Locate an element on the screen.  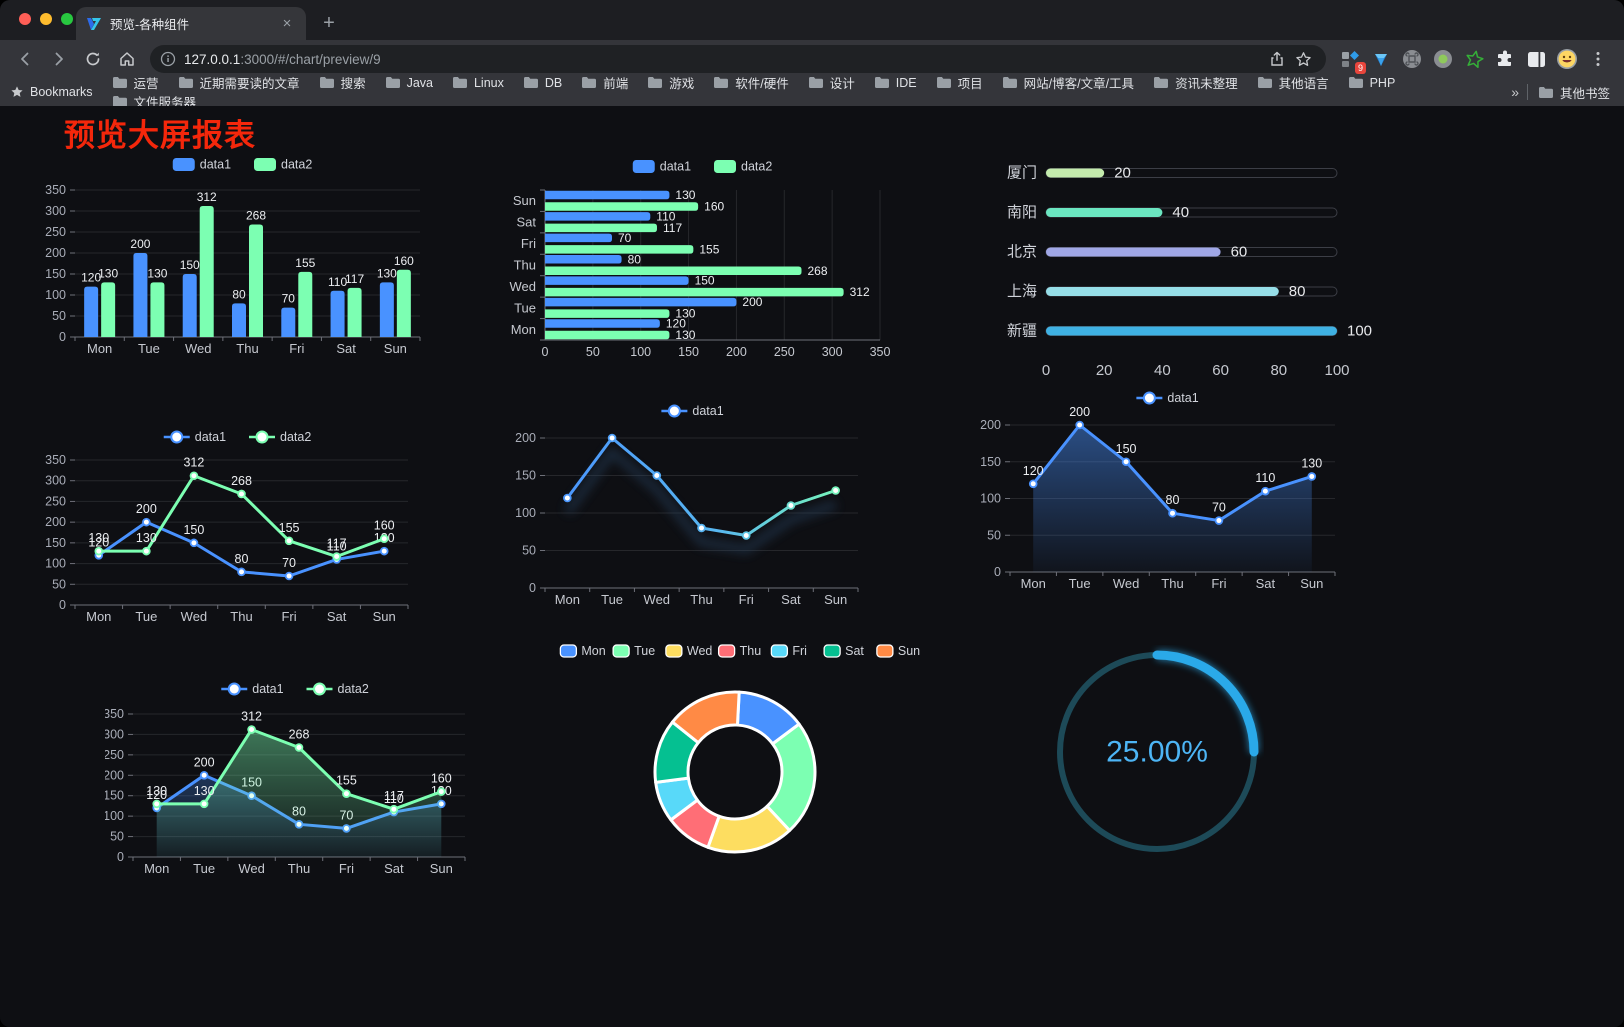
svg-text: 60 is located at coordinates (1239, 252).